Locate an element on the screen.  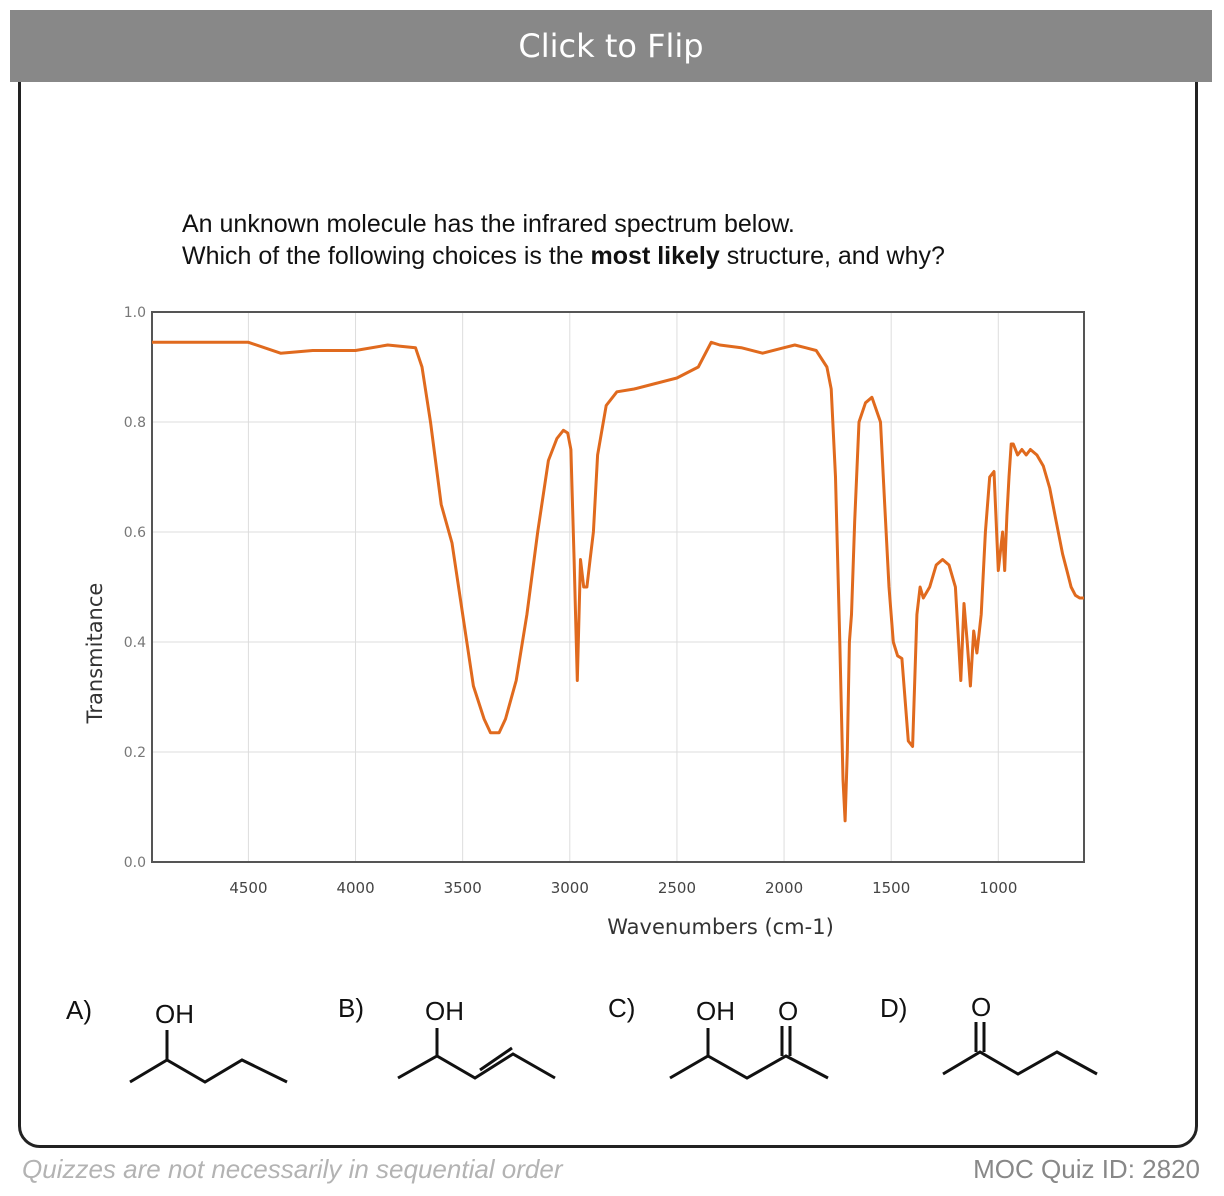
y-tick-label: 0.4 is located at coordinates (135, 643).